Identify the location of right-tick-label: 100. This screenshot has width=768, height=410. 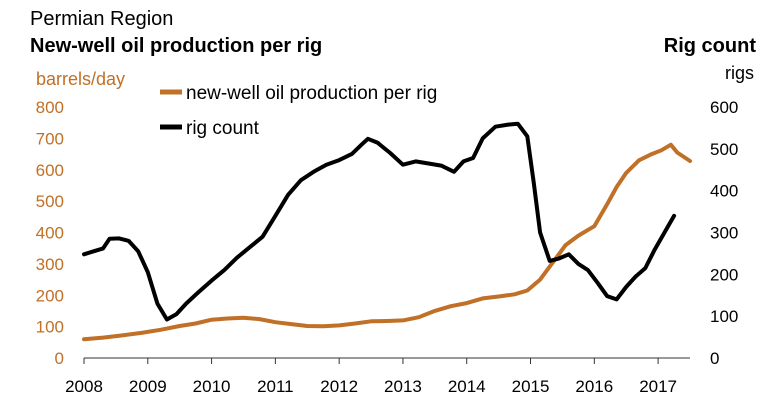
(724, 316).